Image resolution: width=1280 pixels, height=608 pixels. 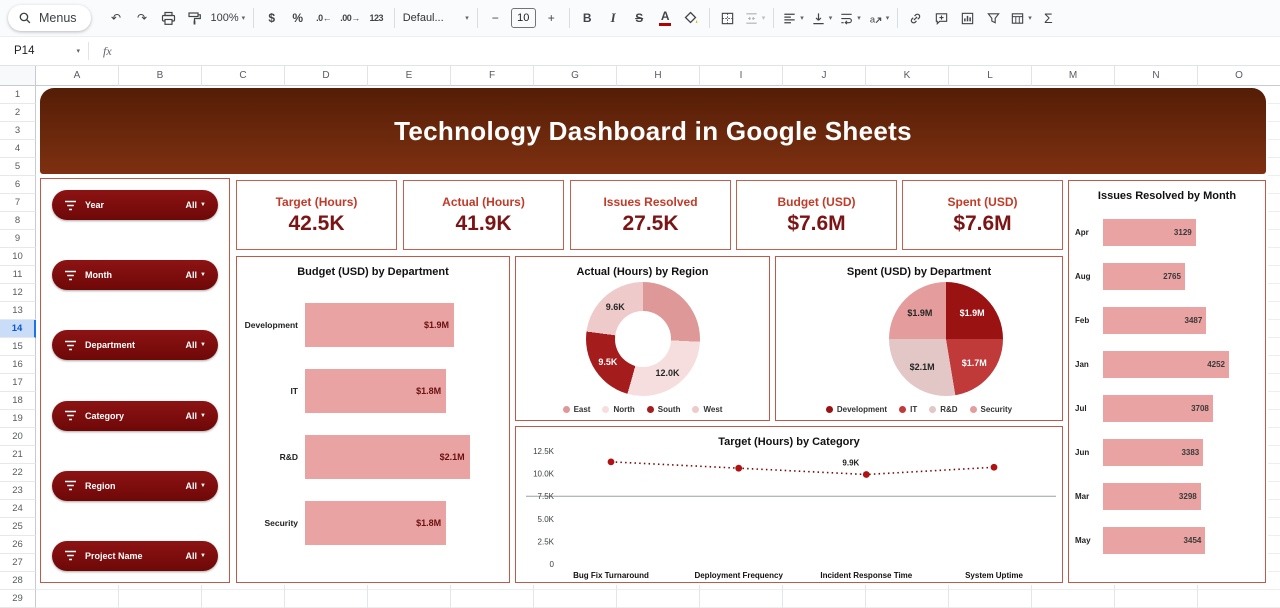 I want to click on format-currency-button: $, so click(x=271, y=18).